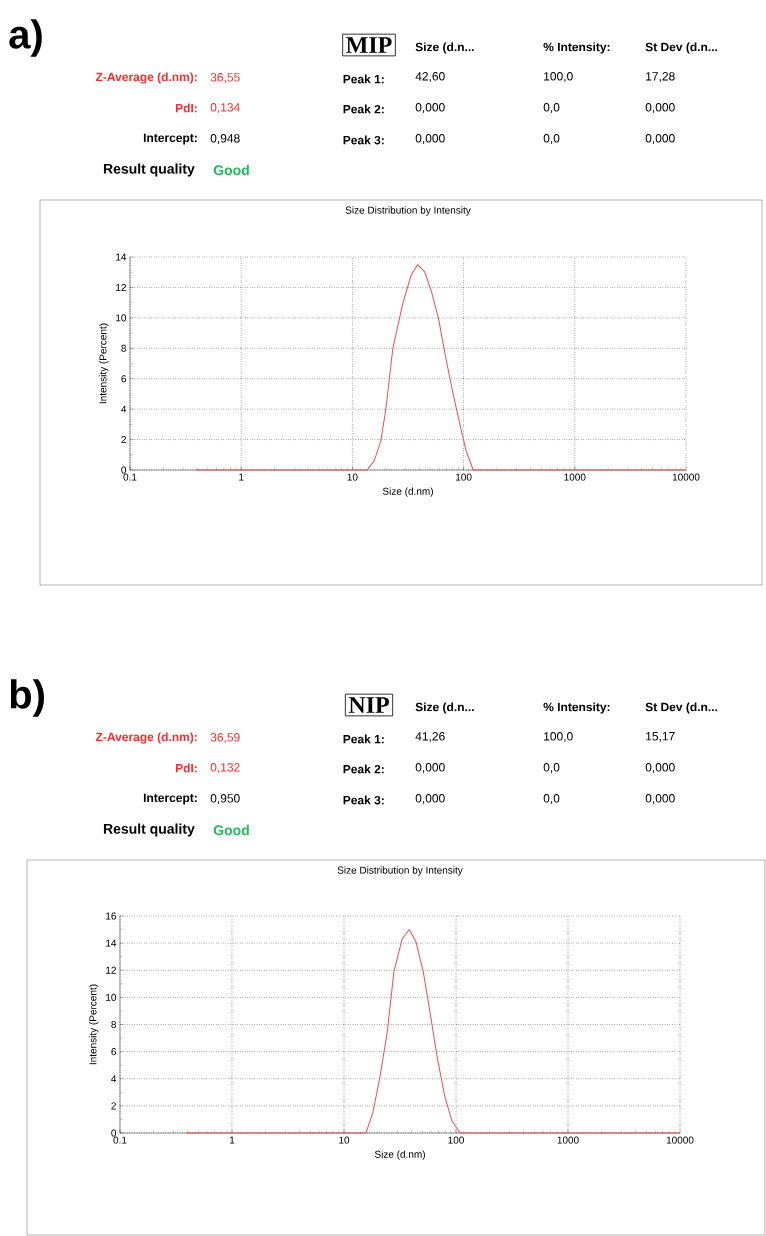  I want to click on text: 41,26, so click(430, 737).